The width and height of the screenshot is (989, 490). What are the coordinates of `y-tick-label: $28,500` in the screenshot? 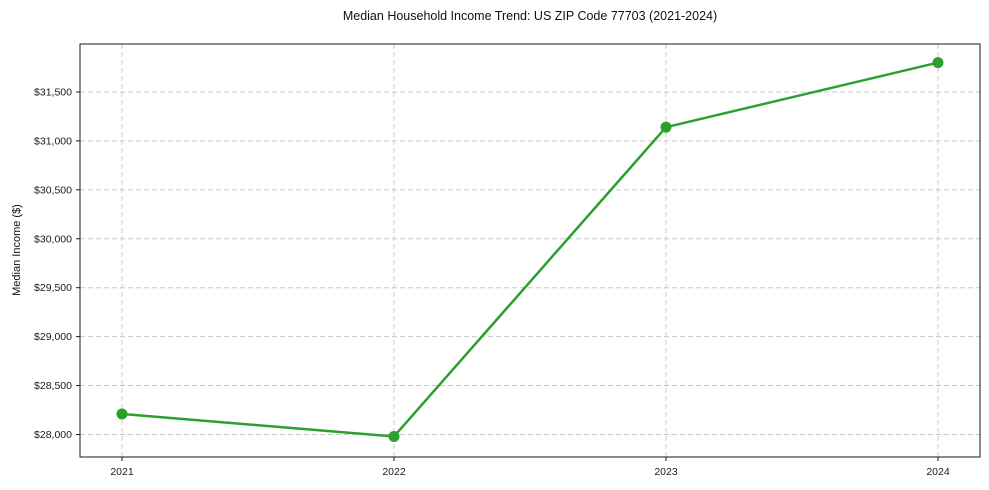 It's located at (53, 386).